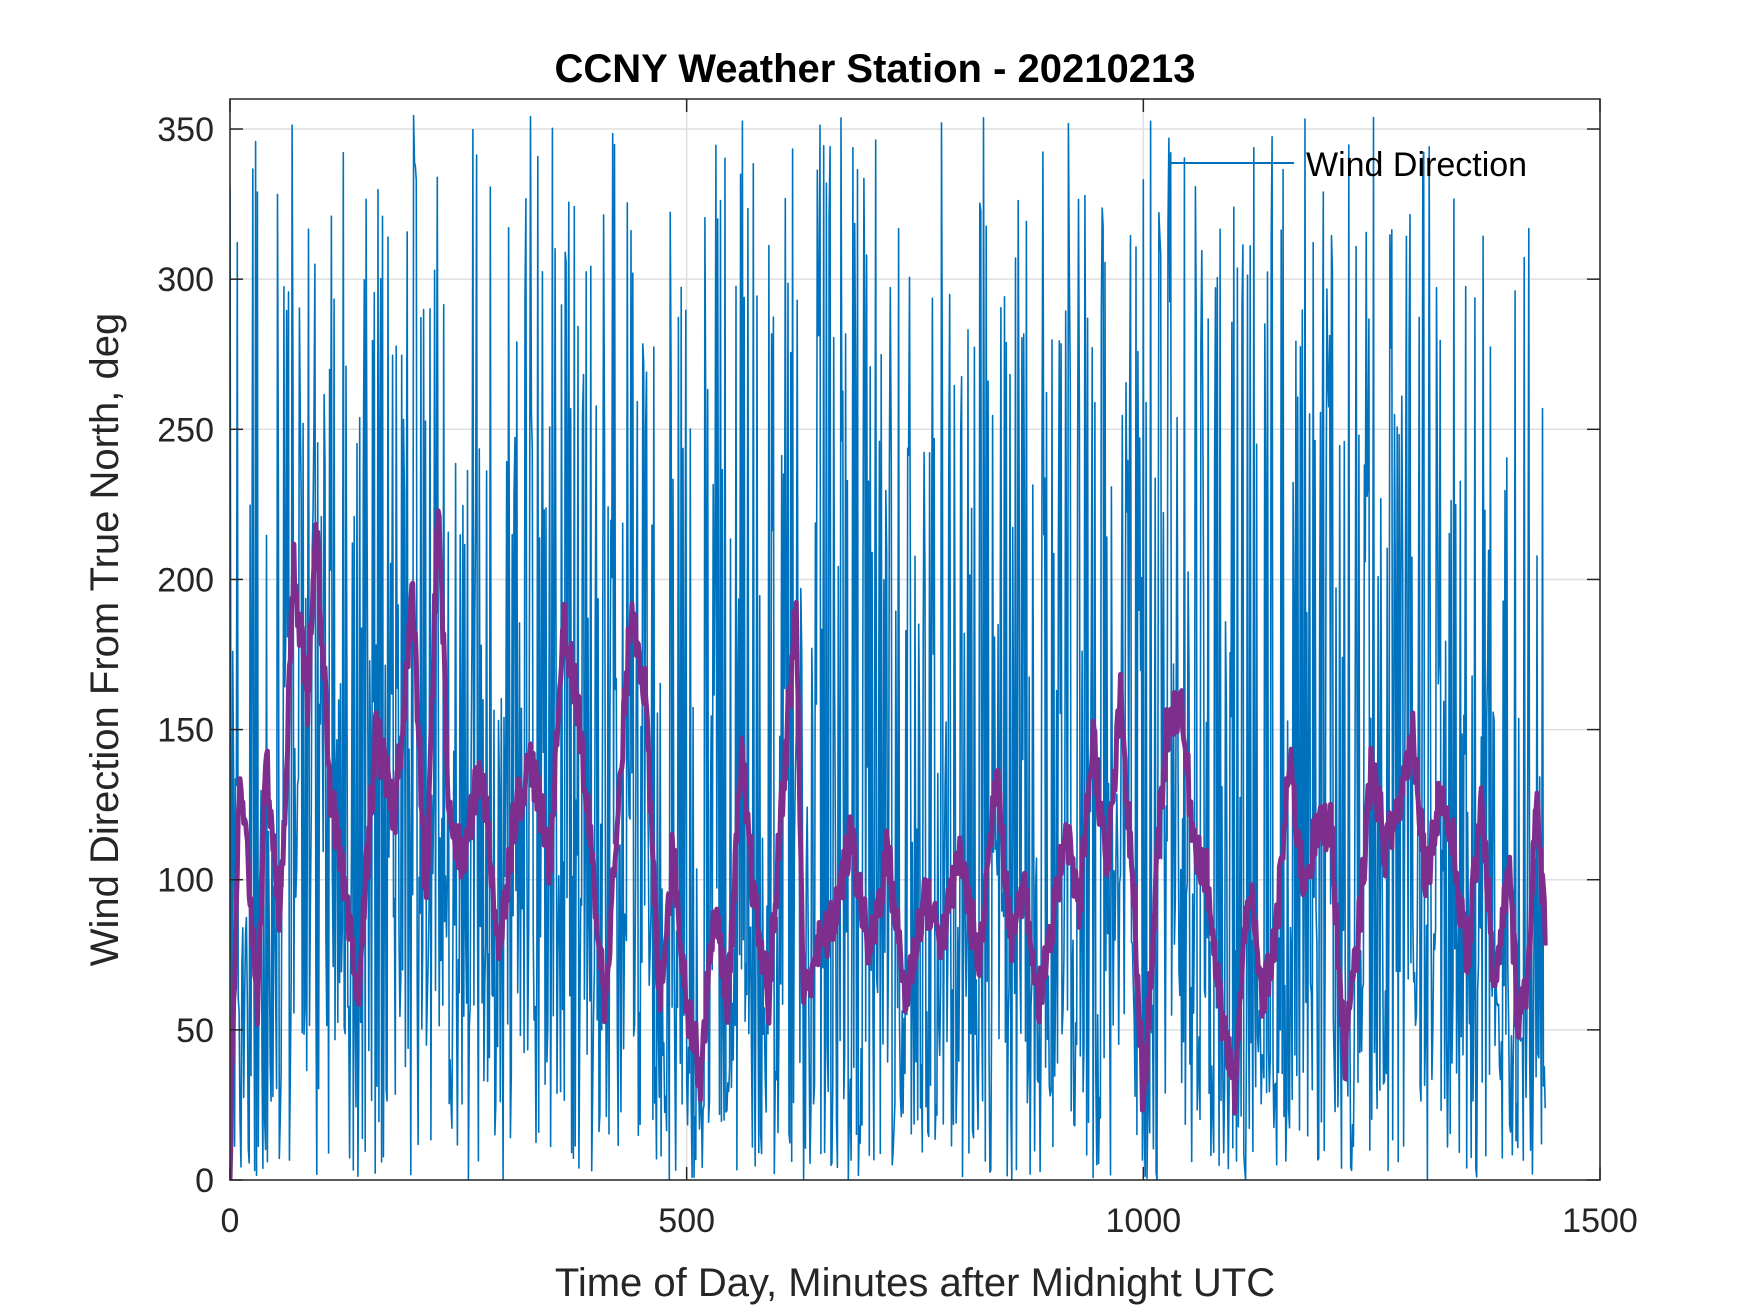  I want to click on y-tick-label: 100, so click(185, 881).